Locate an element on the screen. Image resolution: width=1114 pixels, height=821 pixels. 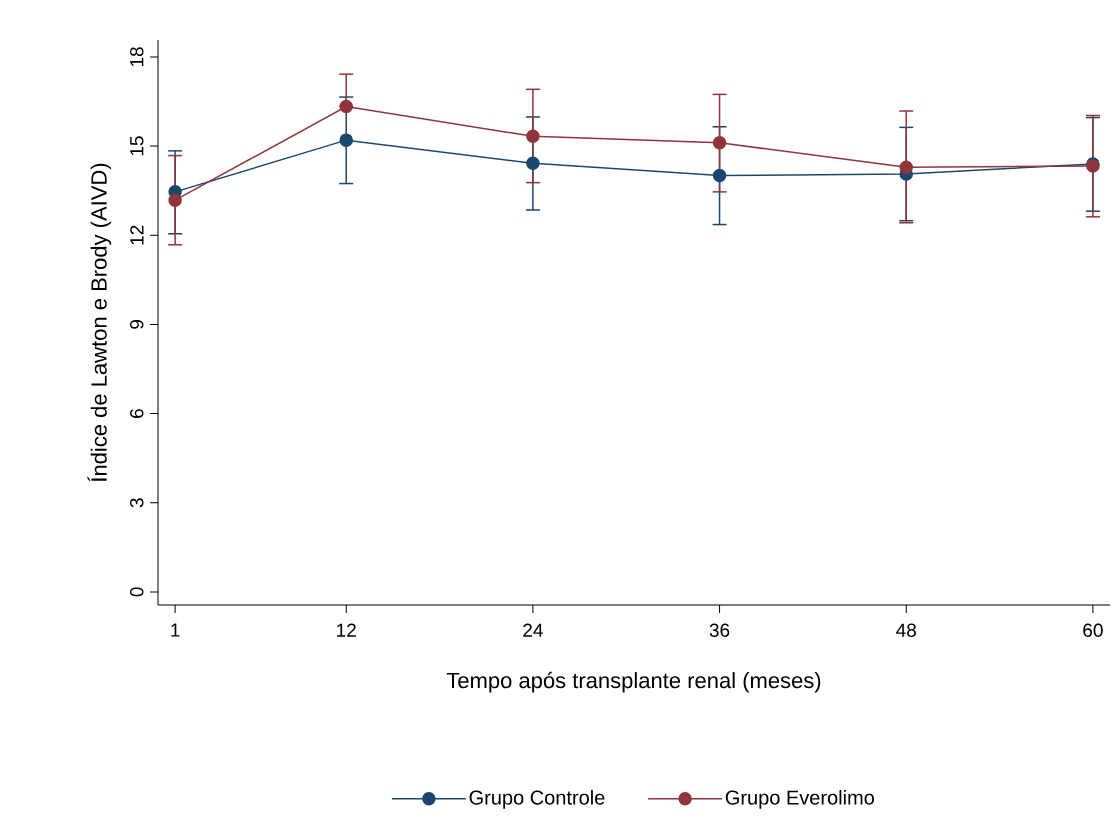
legend-label: Grupo Controle is located at coordinates (537, 799).